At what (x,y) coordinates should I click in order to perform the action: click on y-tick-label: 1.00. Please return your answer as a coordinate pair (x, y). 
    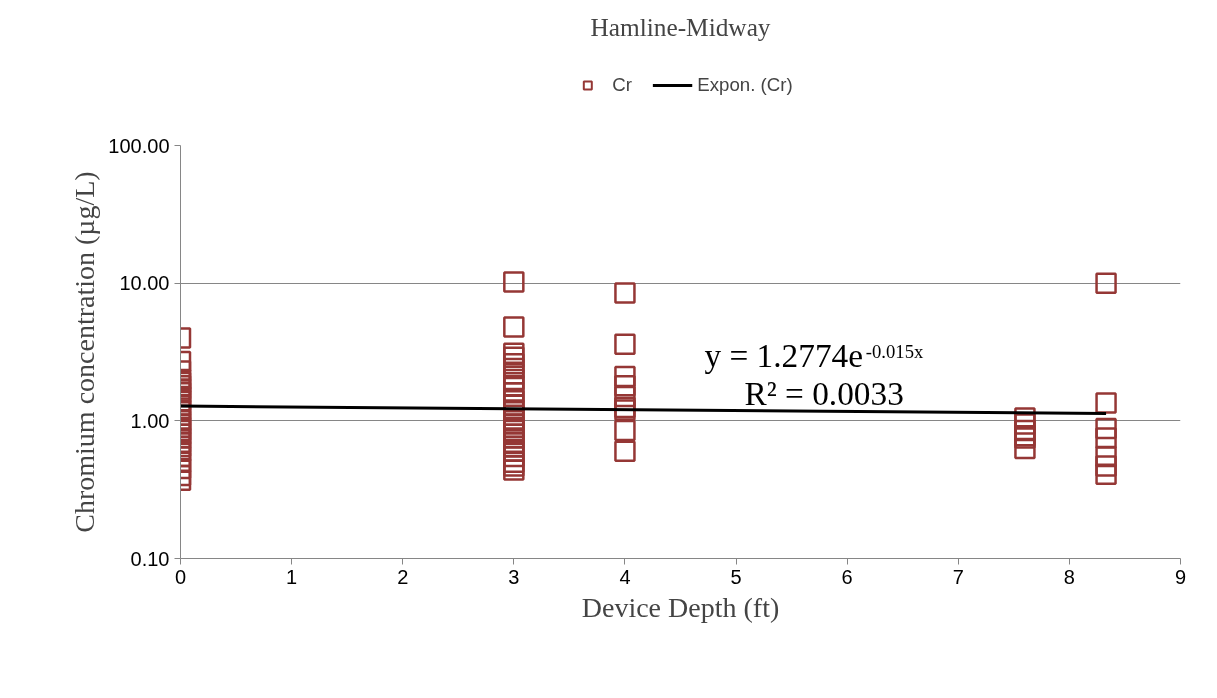
    Looking at the image, I should click on (150, 420).